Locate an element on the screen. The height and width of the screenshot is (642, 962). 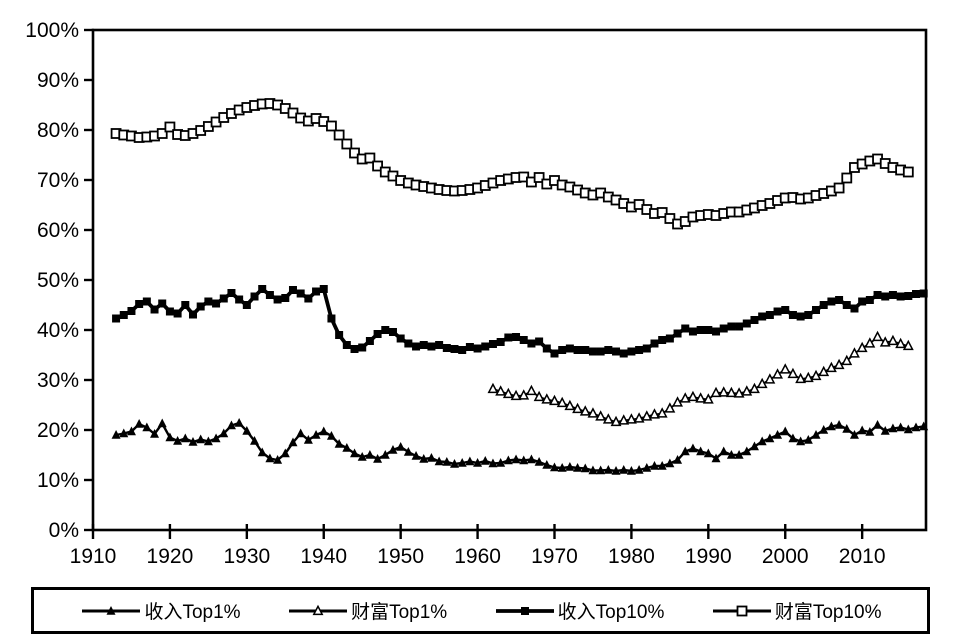
filled-square-marker-icon is located at coordinates (524, 610).